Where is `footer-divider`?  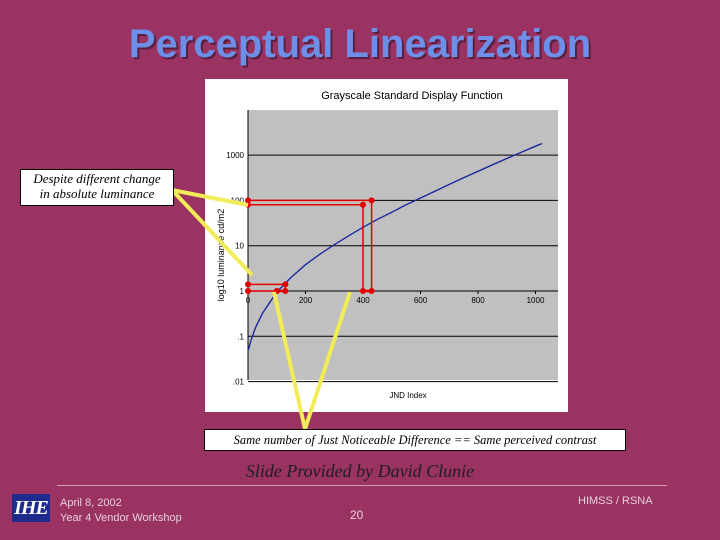
footer-divider is located at coordinates (362, 485).